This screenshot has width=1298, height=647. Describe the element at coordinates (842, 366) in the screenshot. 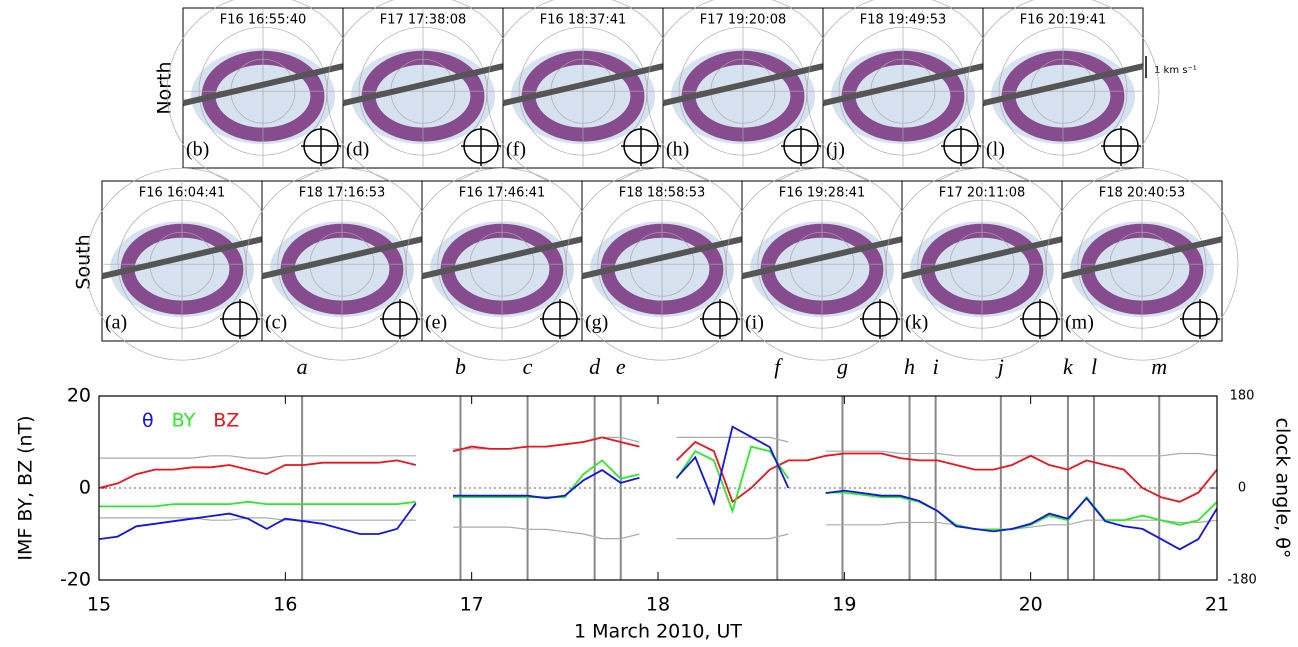

I see `event-label: g` at that location.